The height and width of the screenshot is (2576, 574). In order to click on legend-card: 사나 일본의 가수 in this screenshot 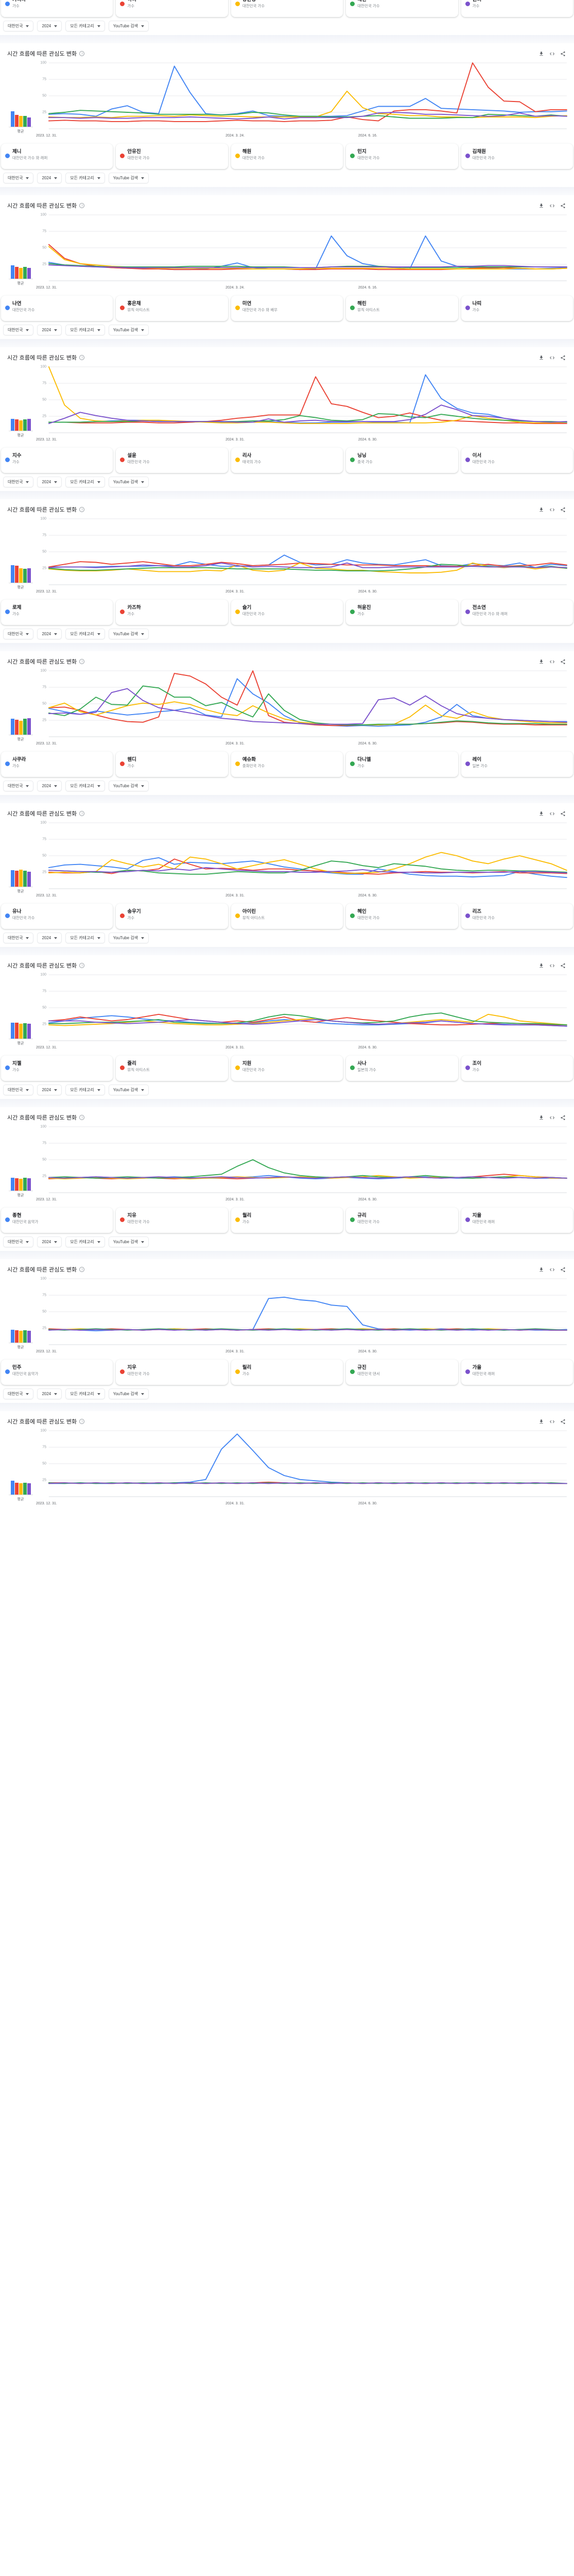, I will do `click(402, 1068)`.